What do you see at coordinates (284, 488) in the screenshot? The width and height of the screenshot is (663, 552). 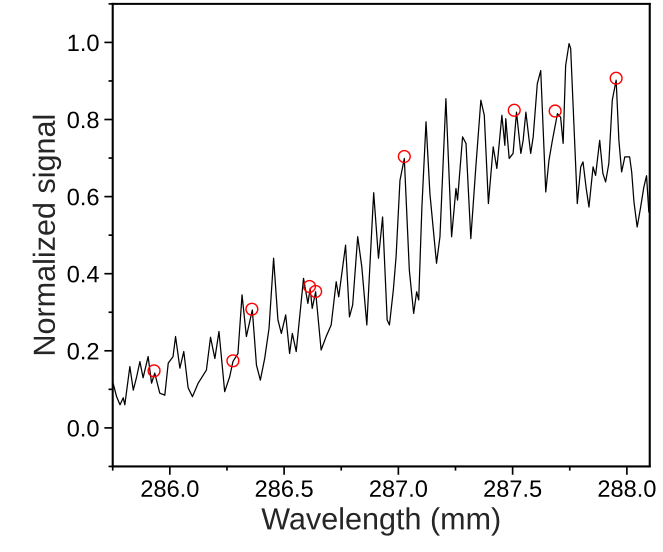 I see `x-tick-label: 286.5` at bounding box center [284, 488].